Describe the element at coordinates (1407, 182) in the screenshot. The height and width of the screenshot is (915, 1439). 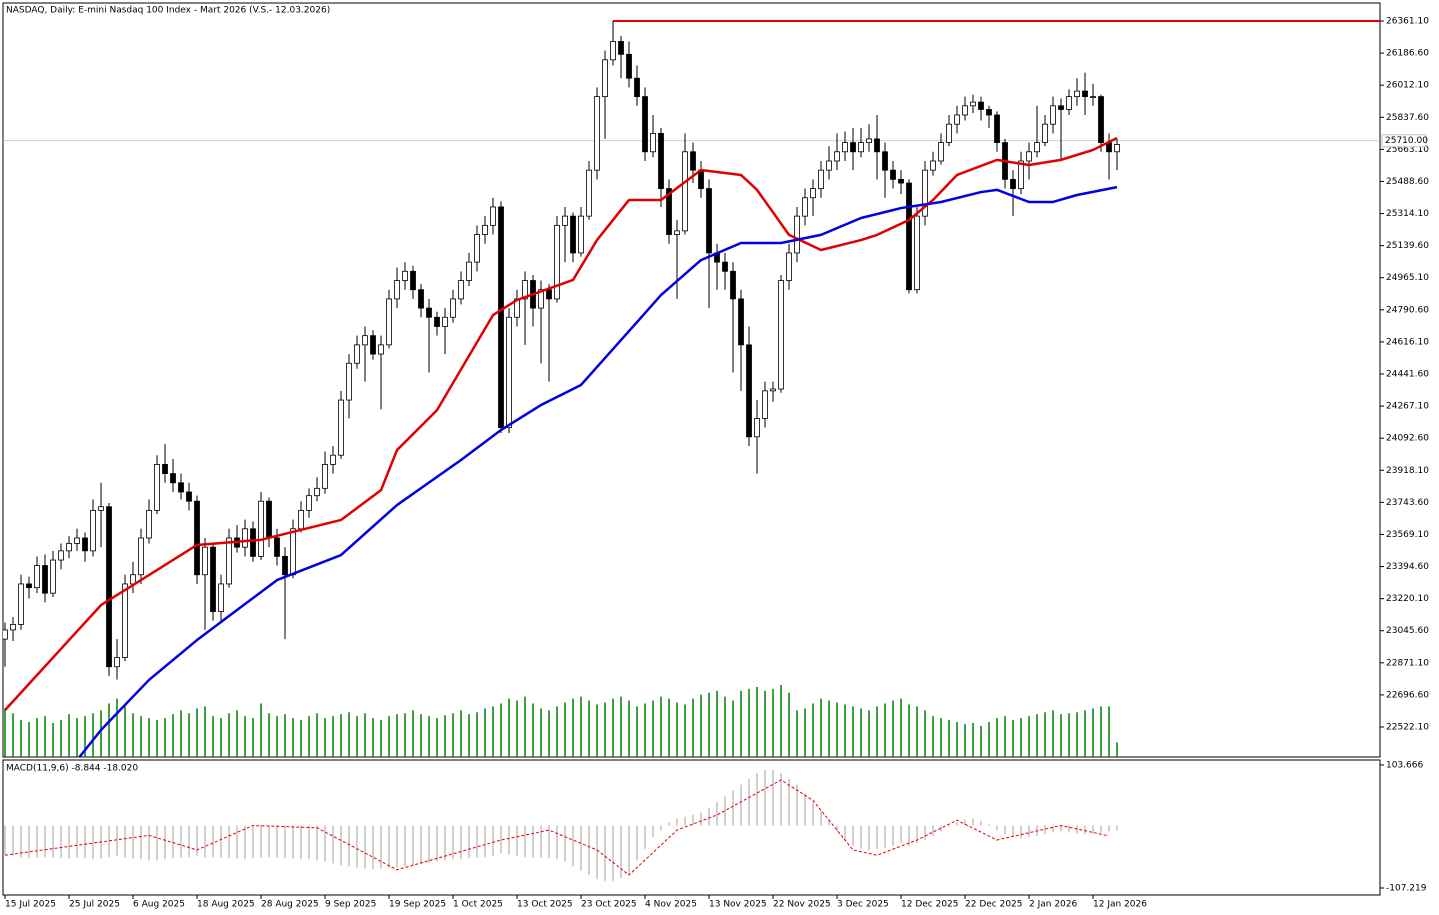
I see `y-tick-label: 25488.60` at that location.